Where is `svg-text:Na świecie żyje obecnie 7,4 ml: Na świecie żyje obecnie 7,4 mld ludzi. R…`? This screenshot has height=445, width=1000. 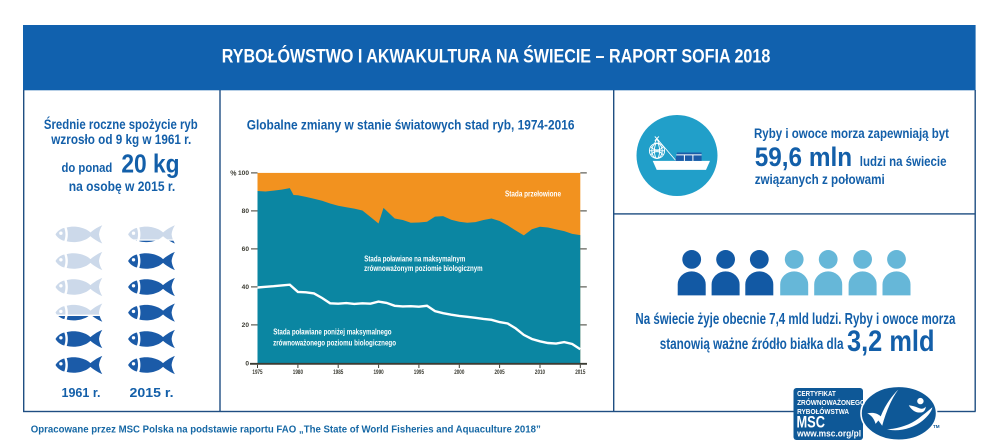
svg-text:Na świecie żyje obecnie 7,4 ml: Na świecie żyje obecnie 7,4 mld ludzi. R… is located at coordinates (795, 319).